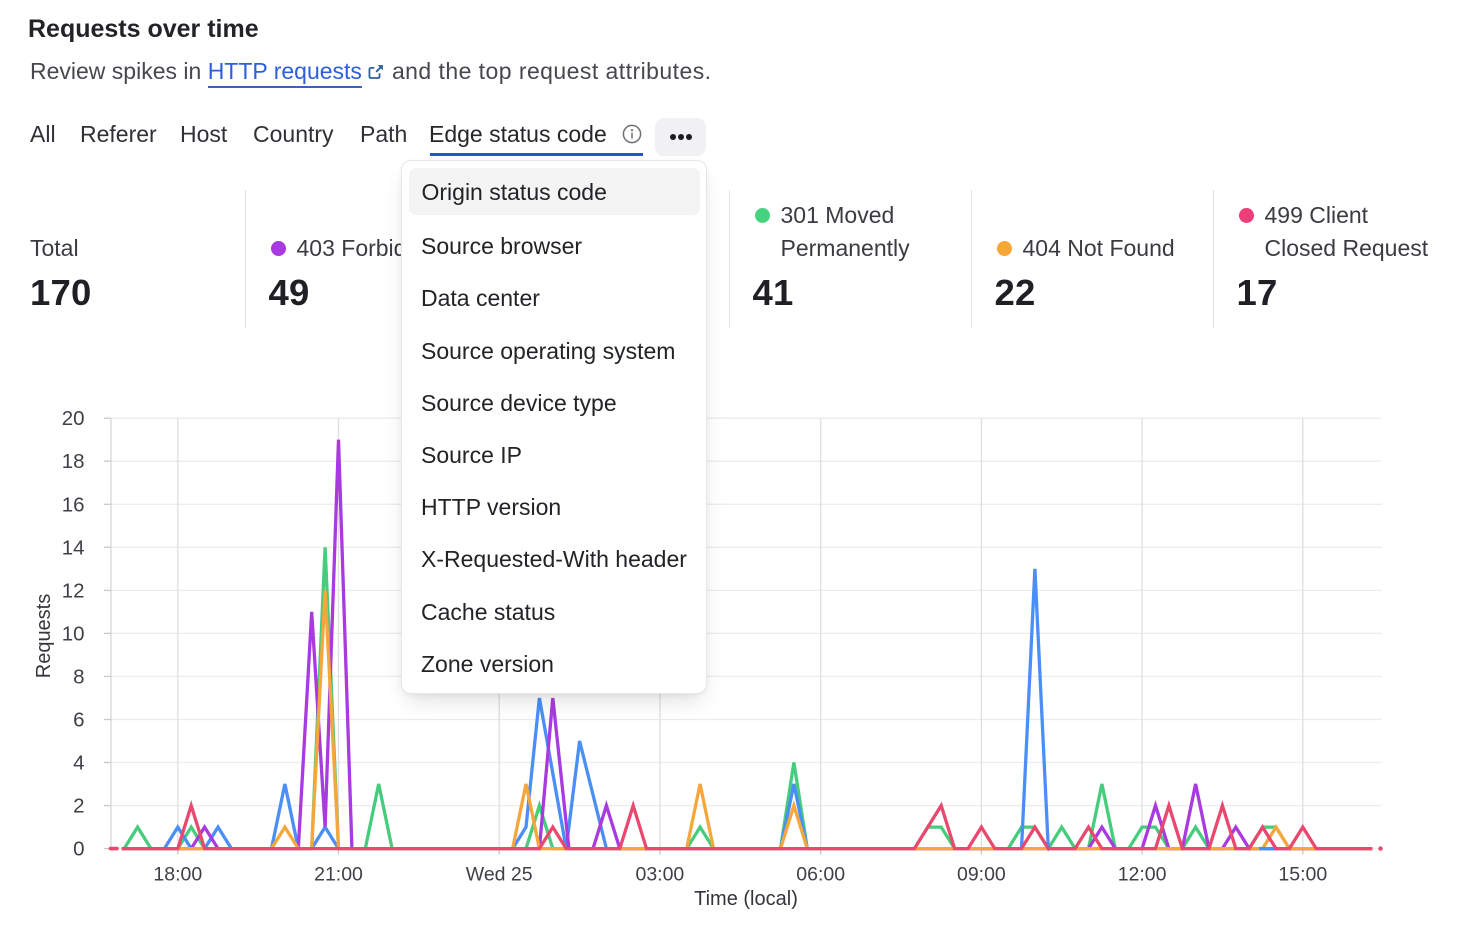  I want to click on svg-text: 0, so click(78, 849).